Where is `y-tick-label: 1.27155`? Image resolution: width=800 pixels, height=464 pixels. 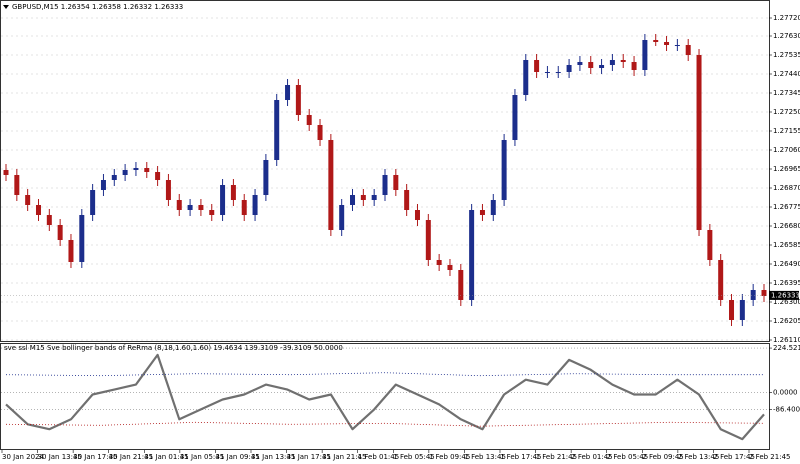 y-tick-label: 1.27155 is located at coordinates (786, 131).